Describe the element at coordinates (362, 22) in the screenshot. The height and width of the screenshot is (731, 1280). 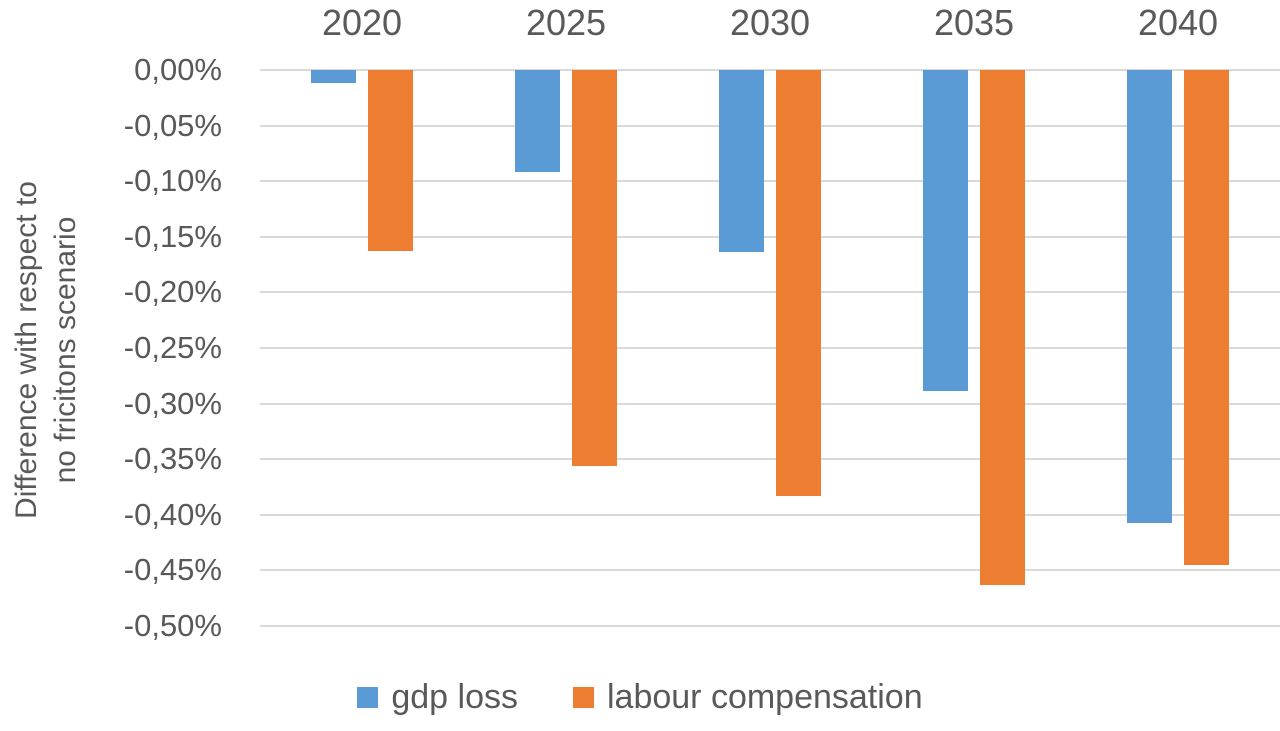
I see `x-axis-label-2020: 2020` at that location.